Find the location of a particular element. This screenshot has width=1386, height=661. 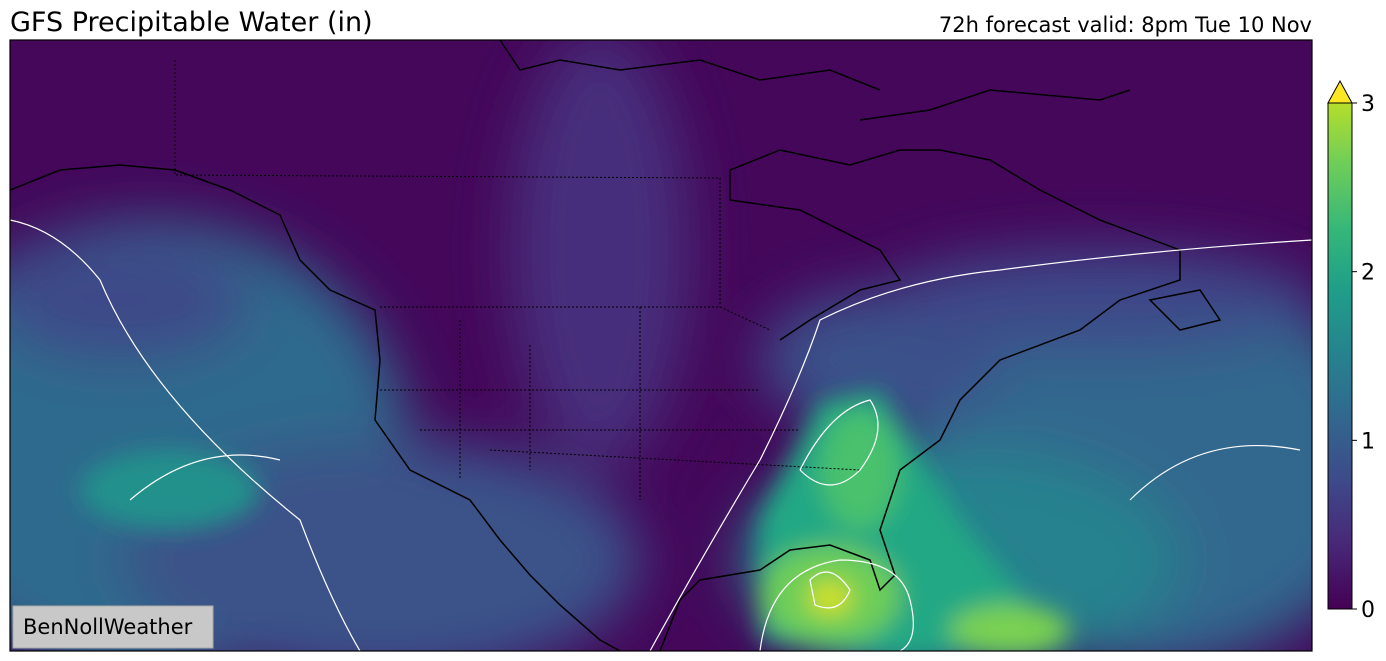

map-subtitle: 72h forecast valid: 8pm Tue 10 Nov is located at coordinates (1125, 25).